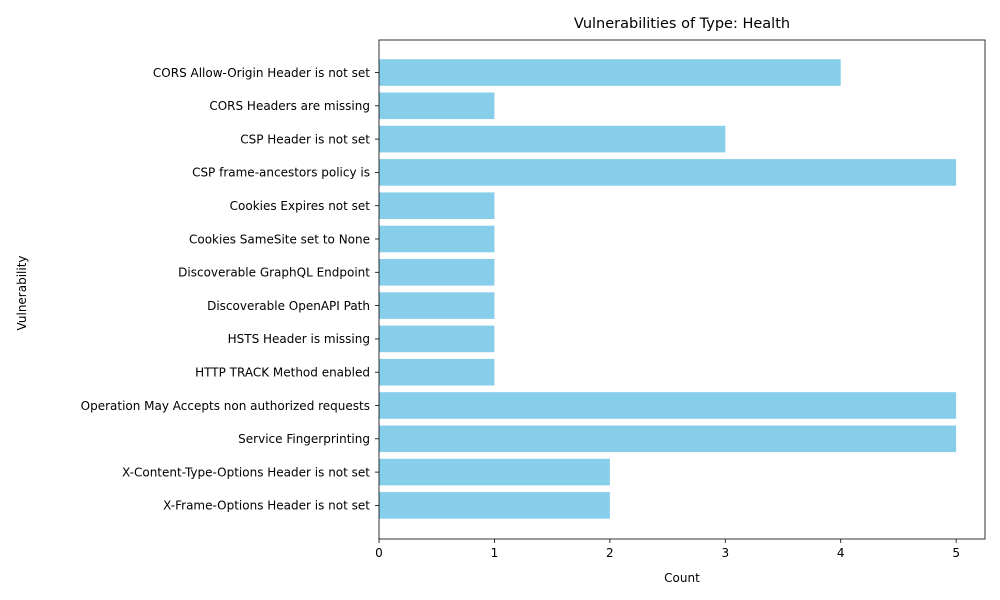 The width and height of the screenshot is (1000, 600). Describe the element at coordinates (22, 292) in the screenshot. I see `y-axis-title: Vulnerability` at that location.